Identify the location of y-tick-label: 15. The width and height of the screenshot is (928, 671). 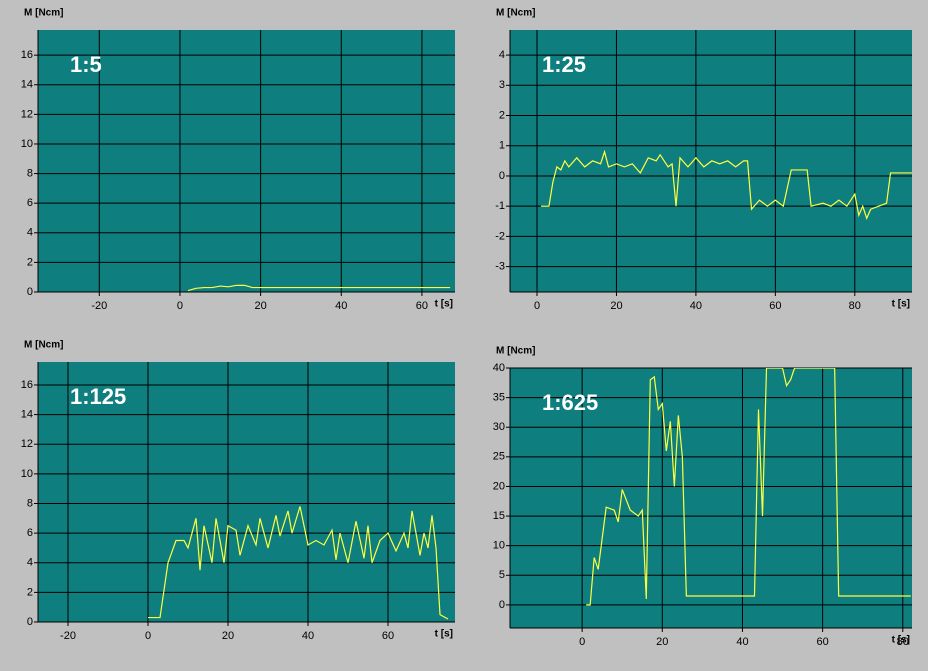
(499, 516).